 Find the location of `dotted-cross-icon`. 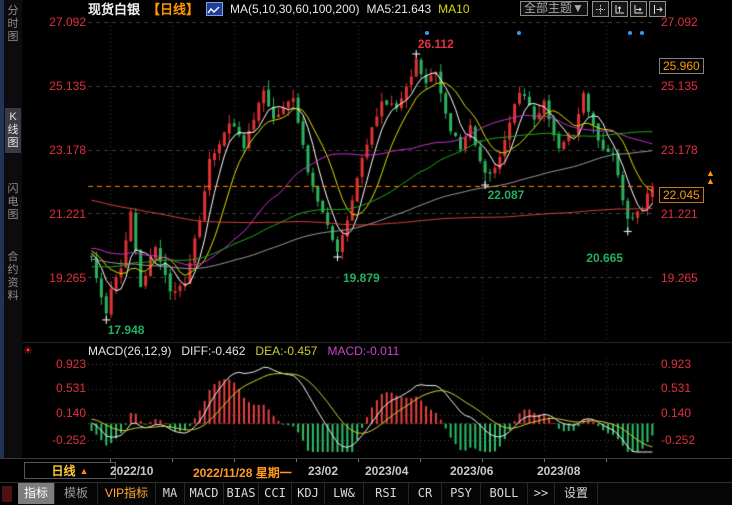

dotted-cross-icon is located at coordinates (600, 9).